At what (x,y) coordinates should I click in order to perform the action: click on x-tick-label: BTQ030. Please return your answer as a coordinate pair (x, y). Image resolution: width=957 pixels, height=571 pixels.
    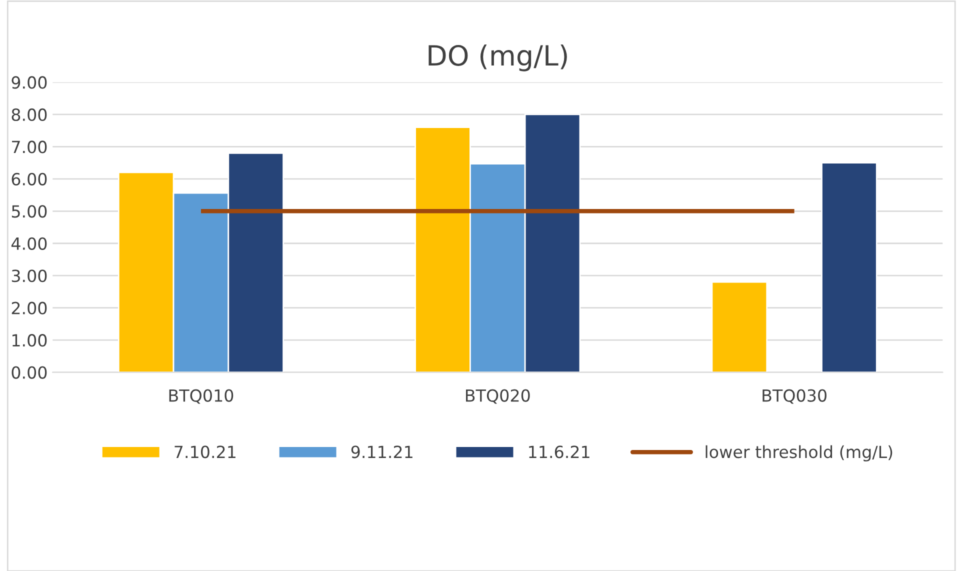
    Looking at the image, I should click on (794, 396).